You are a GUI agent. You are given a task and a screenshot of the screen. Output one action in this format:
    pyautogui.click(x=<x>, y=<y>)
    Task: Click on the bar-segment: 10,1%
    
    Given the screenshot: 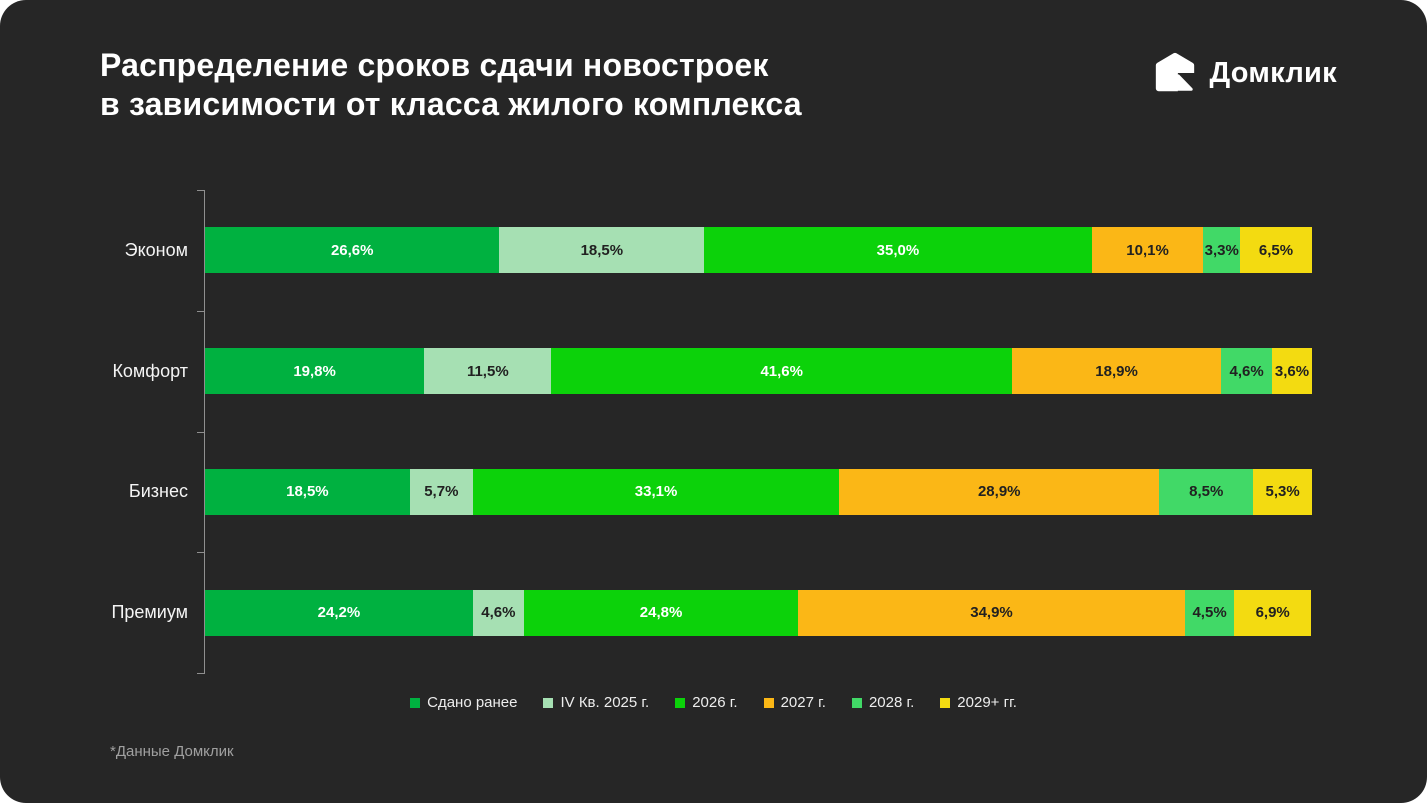 What is the action you would take?
    pyautogui.click(x=1147, y=250)
    